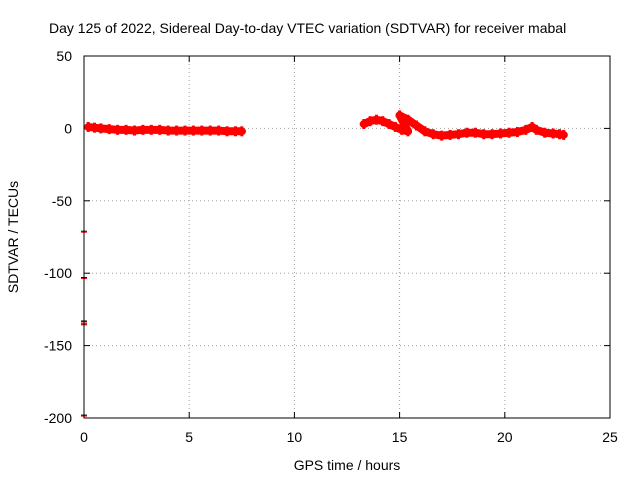 The height and width of the screenshot is (480, 640). What do you see at coordinates (58, 418) in the screenshot?
I see `y-tick-label: -200` at bounding box center [58, 418].